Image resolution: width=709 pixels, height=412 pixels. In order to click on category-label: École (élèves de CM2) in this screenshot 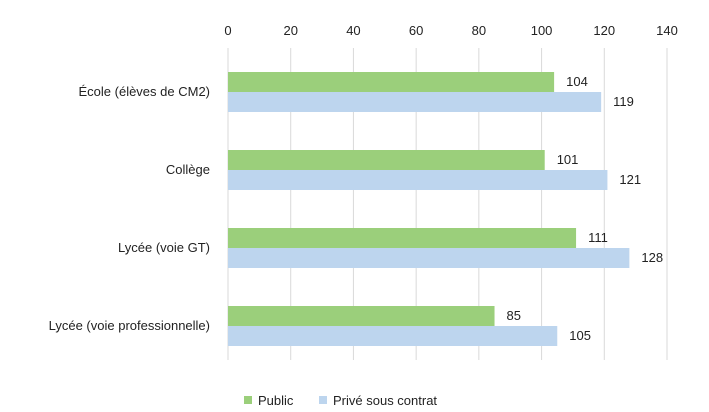, I will do `click(145, 91)`.